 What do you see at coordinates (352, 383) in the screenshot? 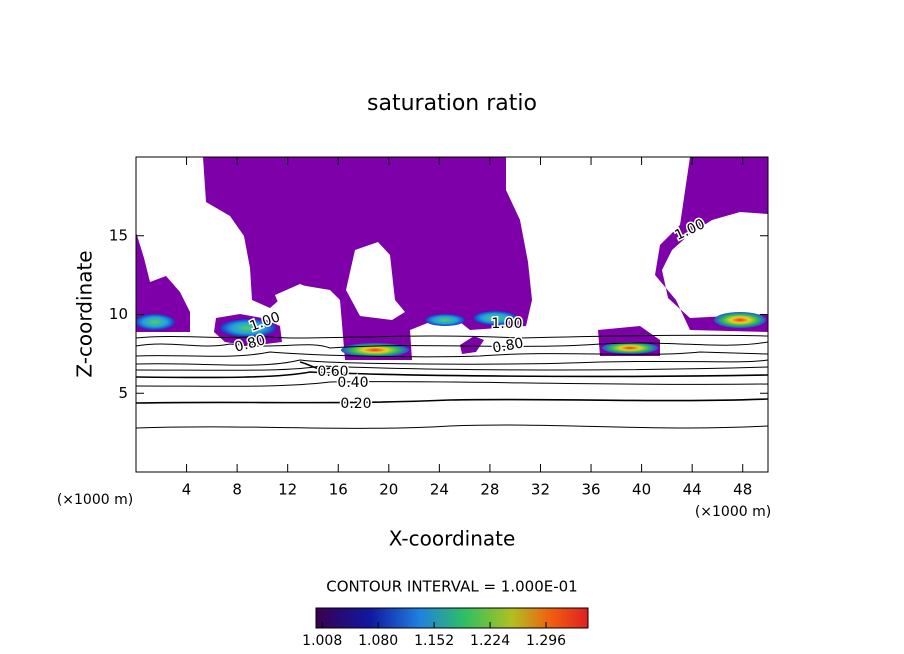
I see `contour-label: 0.40` at bounding box center [352, 383].